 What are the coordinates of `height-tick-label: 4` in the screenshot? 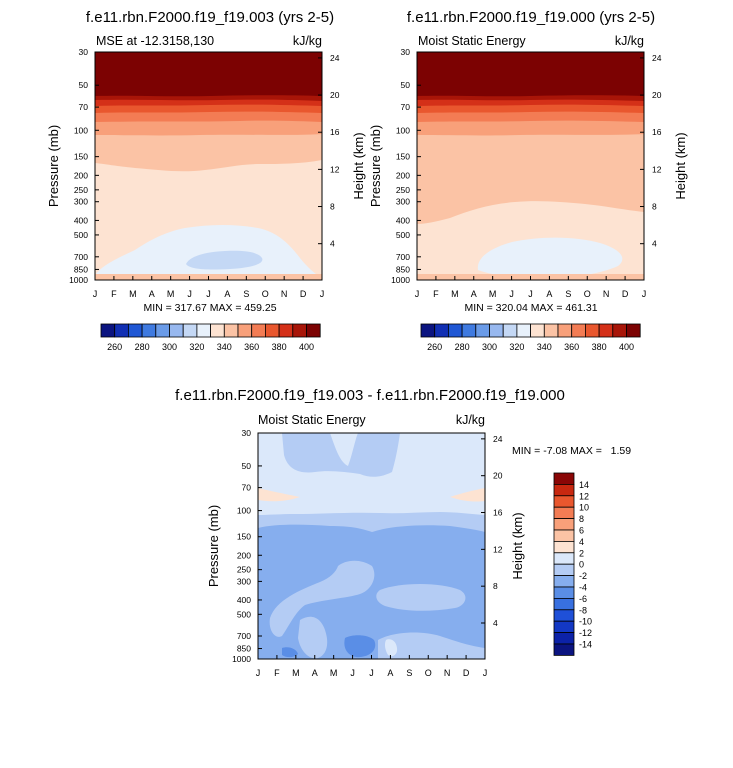 It's located at (495, 623).